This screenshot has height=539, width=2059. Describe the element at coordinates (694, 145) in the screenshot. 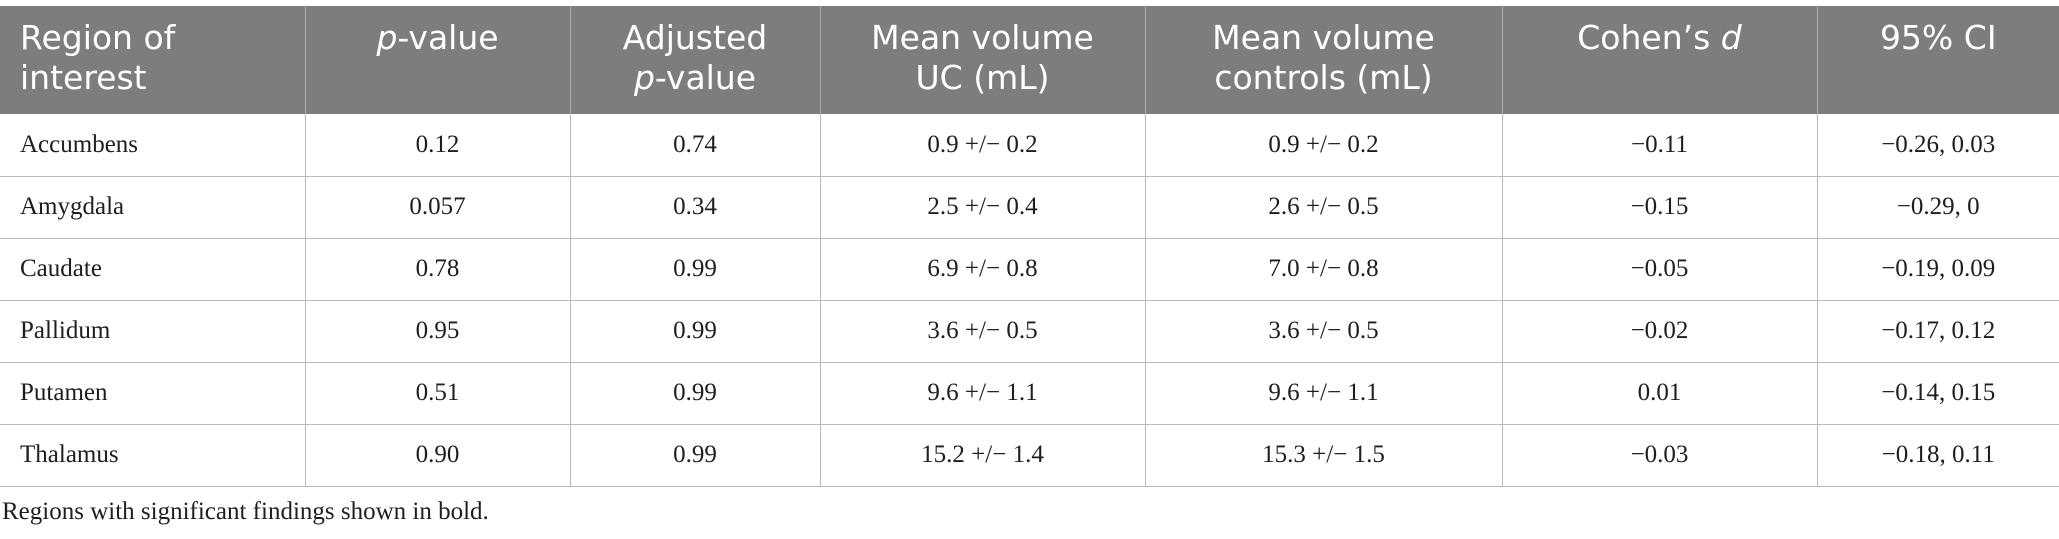

I see `cell-adjusted-p-value: 0.74` at that location.